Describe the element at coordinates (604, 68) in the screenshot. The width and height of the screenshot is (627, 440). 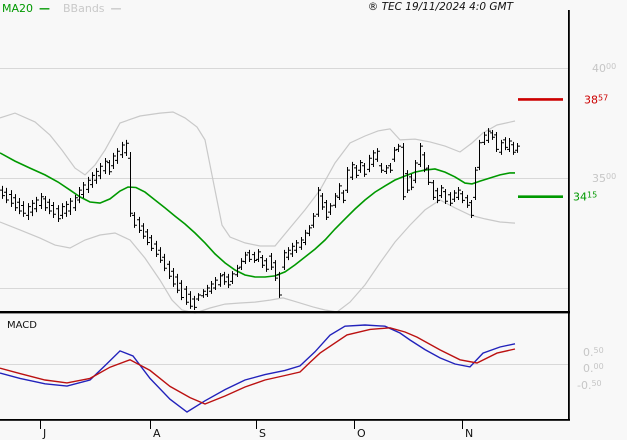
I see `price-axis-label: 4000` at that location.